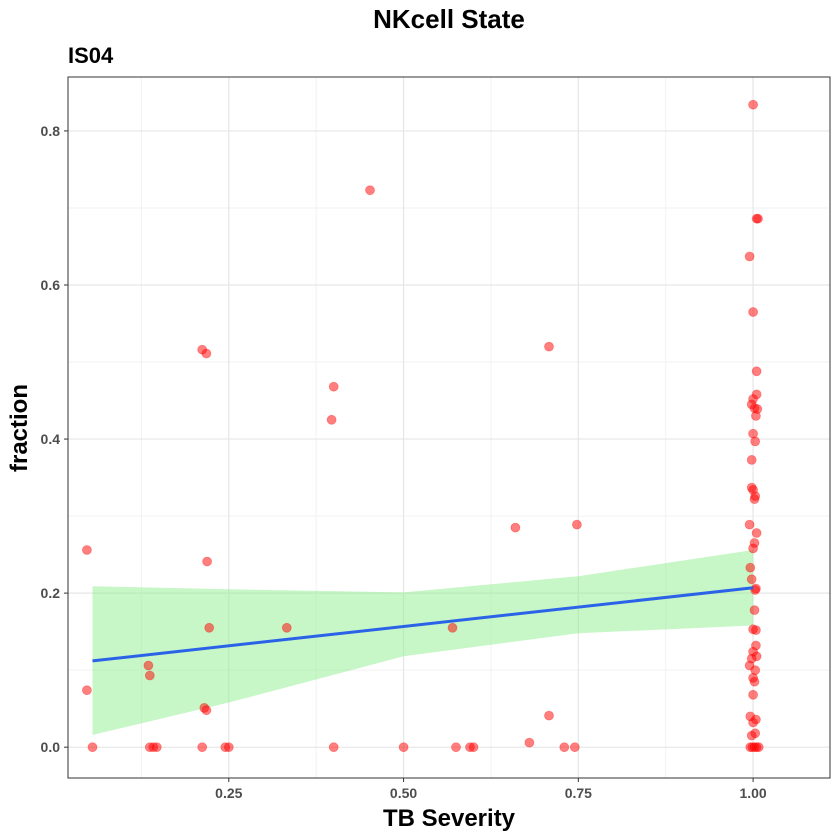 The height and width of the screenshot is (840, 840). I want to click on x-axis: 0.25 0.50 0.75 1.00, so click(491, 789).